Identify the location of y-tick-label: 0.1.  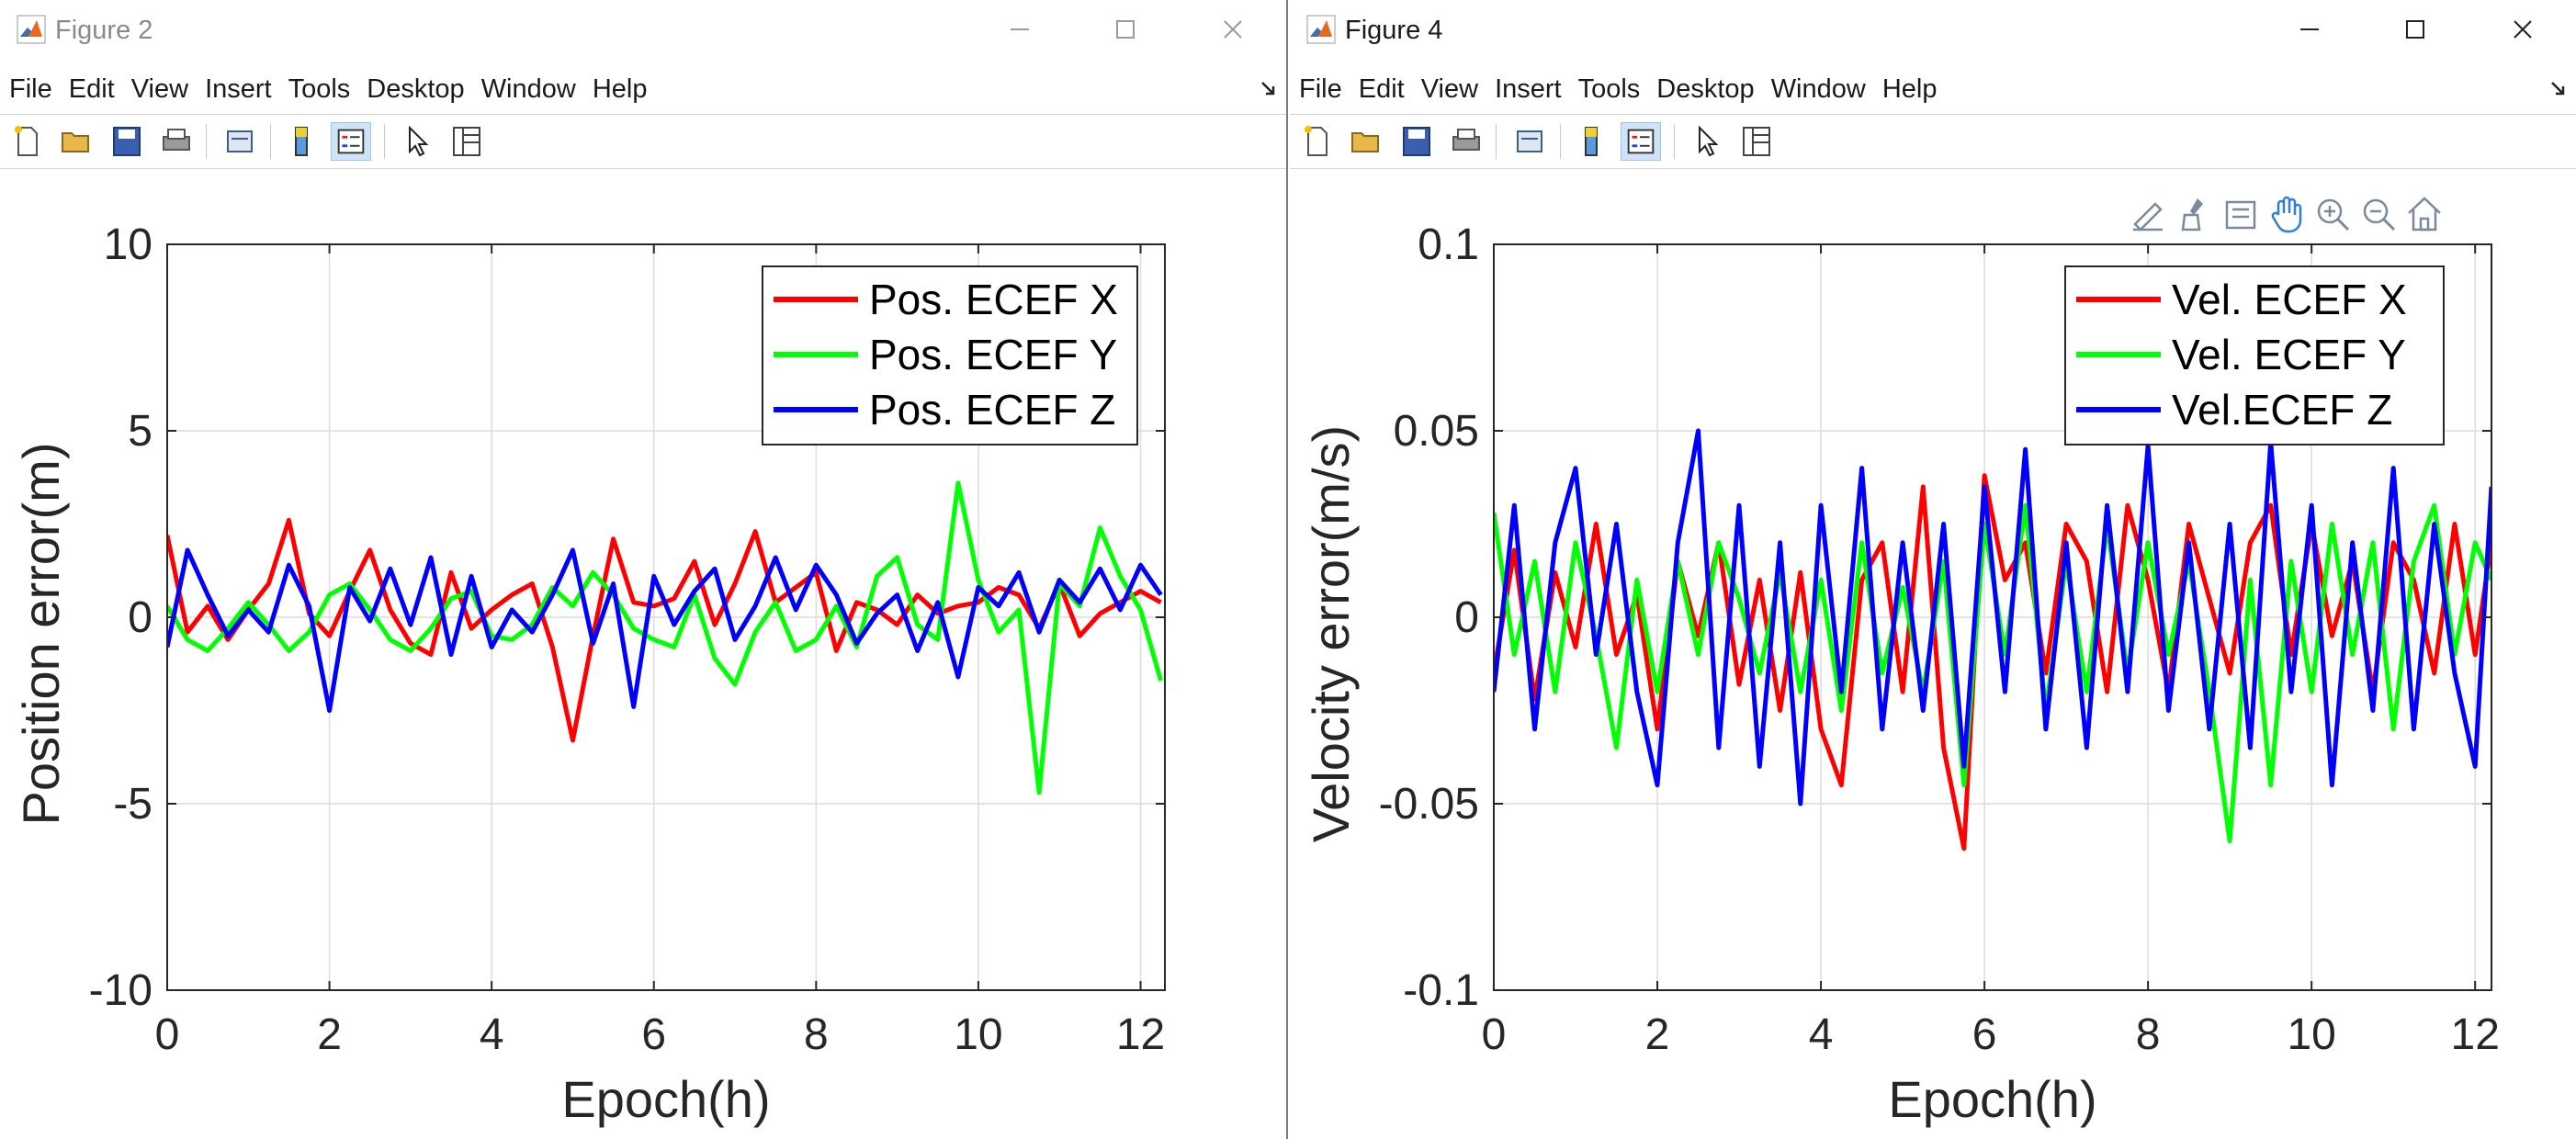
(1448, 245).